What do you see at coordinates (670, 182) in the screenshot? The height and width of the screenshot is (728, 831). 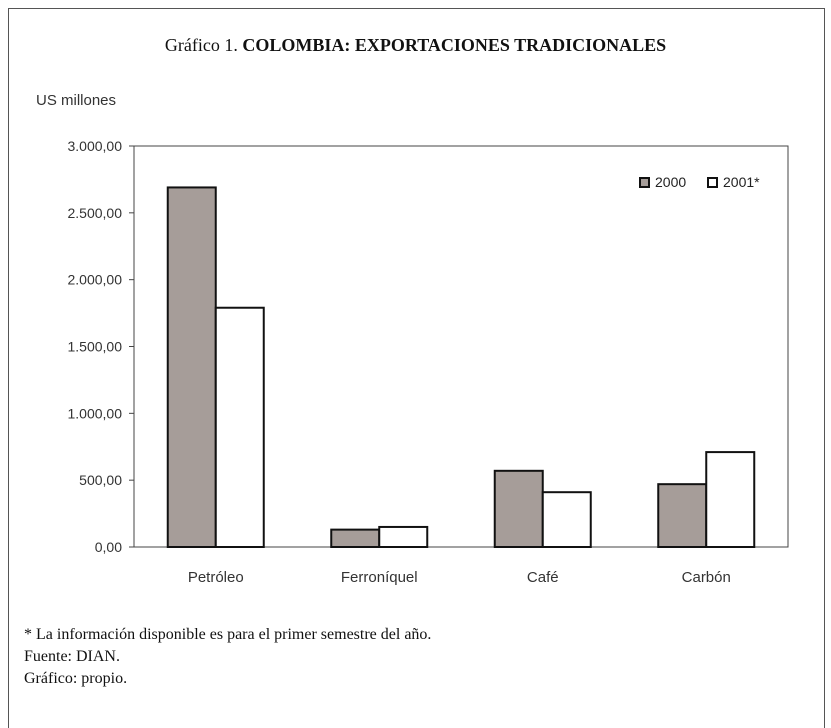 I see `legend-label-0: 2000` at bounding box center [670, 182].